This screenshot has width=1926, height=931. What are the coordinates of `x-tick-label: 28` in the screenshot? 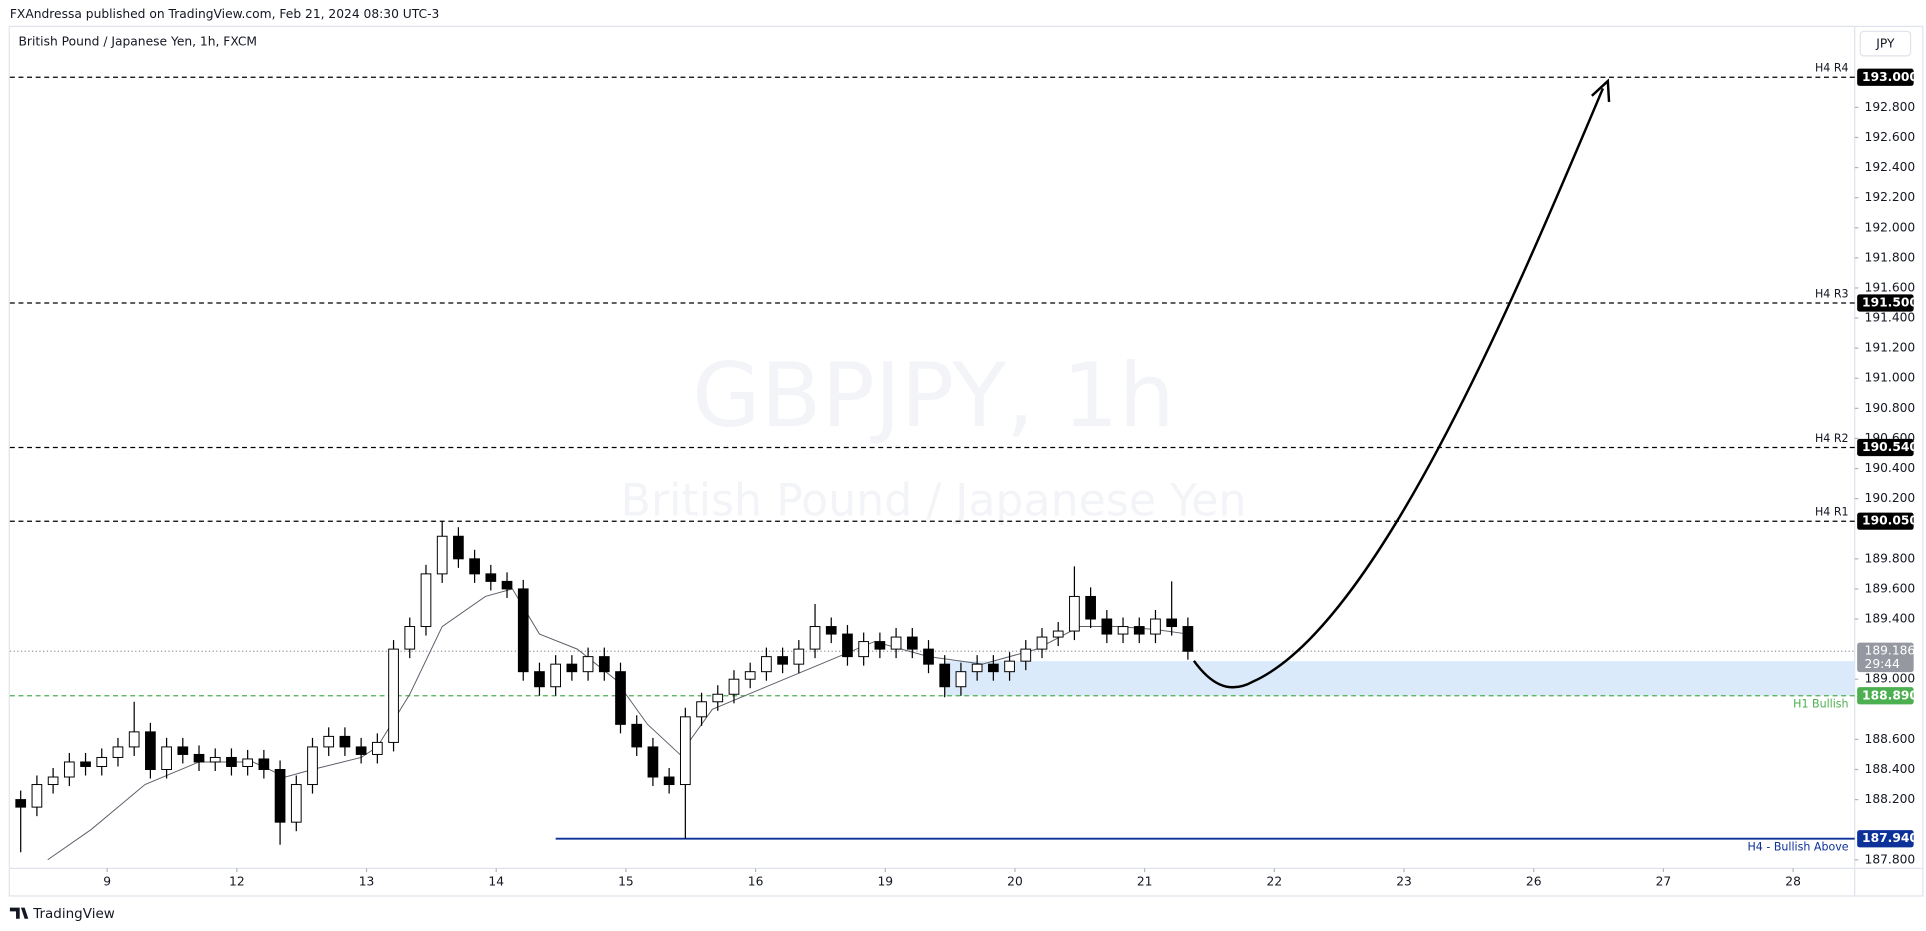 It's located at (1793, 881).